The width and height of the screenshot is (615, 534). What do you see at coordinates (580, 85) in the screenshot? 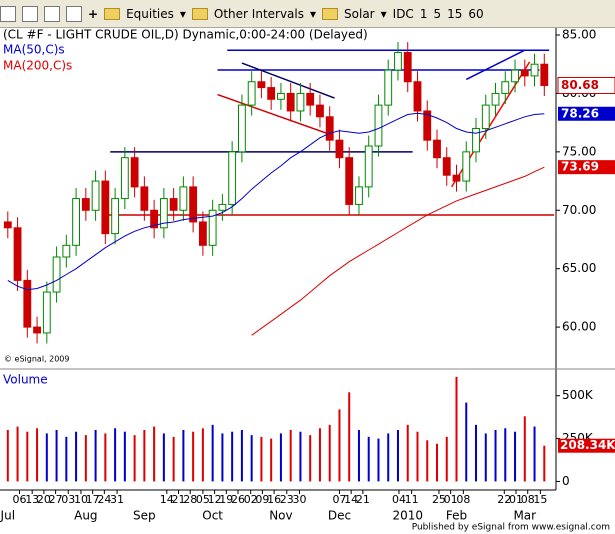
I see `price-box-label: 80.68` at bounding box center [580, 85].